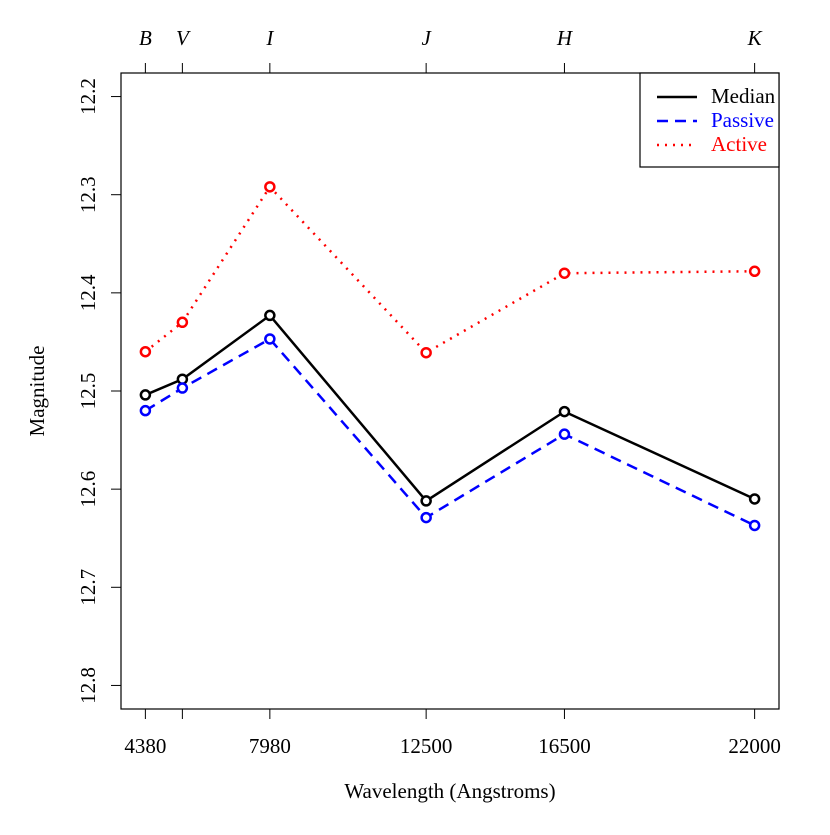 This screenshot has width=830, height=835. Describe the element at coordinates (88, 194) in the screenshot. I see `y-tick-label: 12.3` at that location.